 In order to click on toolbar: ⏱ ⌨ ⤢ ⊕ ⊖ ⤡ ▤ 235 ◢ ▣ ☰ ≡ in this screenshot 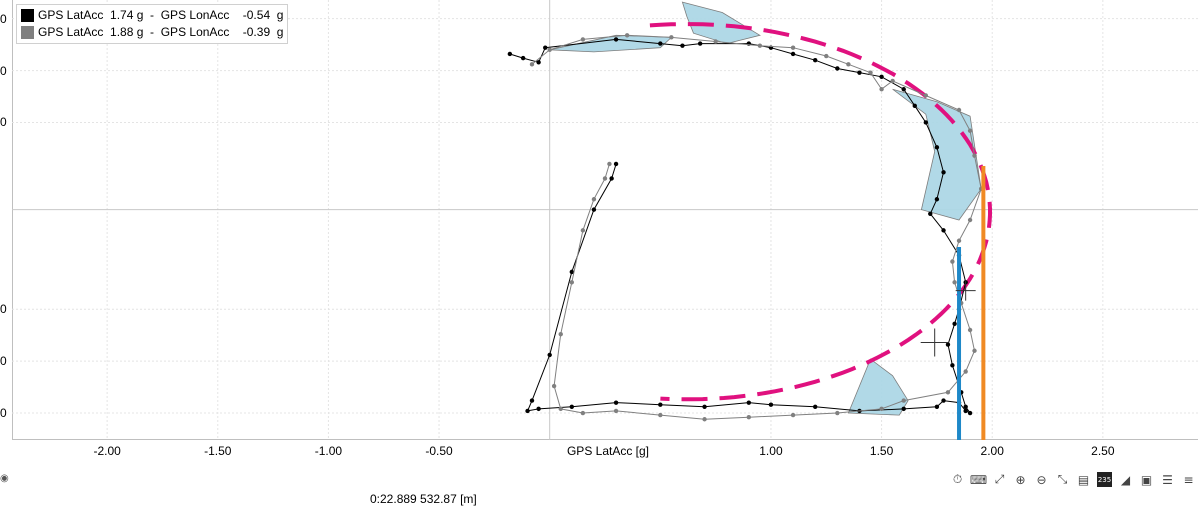, I will do `click(1073, 479)`.